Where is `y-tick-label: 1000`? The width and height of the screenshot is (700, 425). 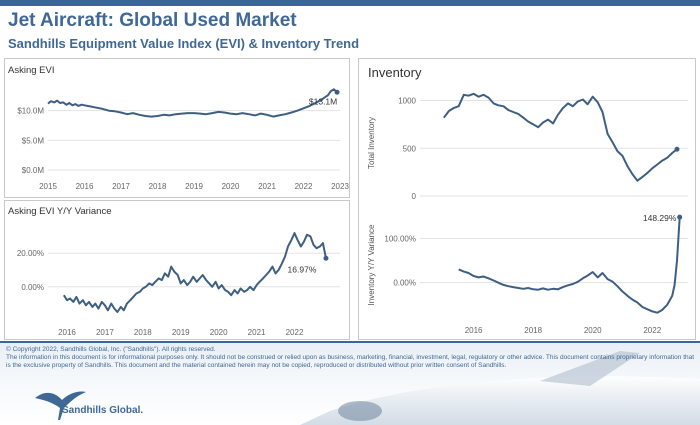 y-tick-label: 1000 is located at coordinates (407, 101).